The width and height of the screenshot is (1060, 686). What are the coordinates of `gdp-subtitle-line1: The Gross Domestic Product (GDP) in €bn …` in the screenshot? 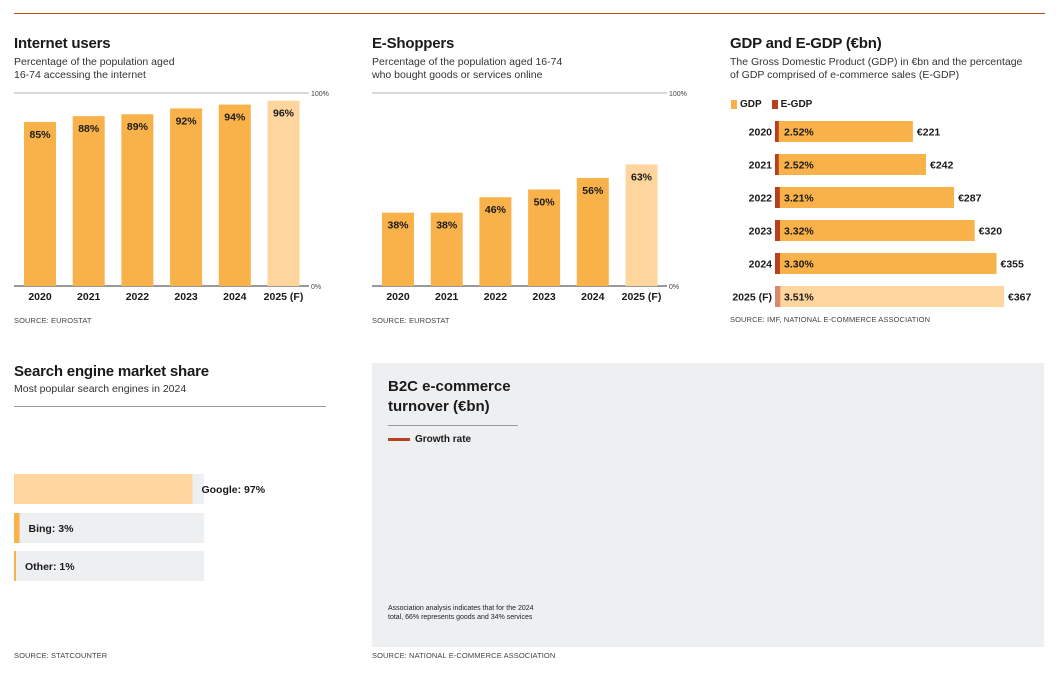 It's located at (876, 62).